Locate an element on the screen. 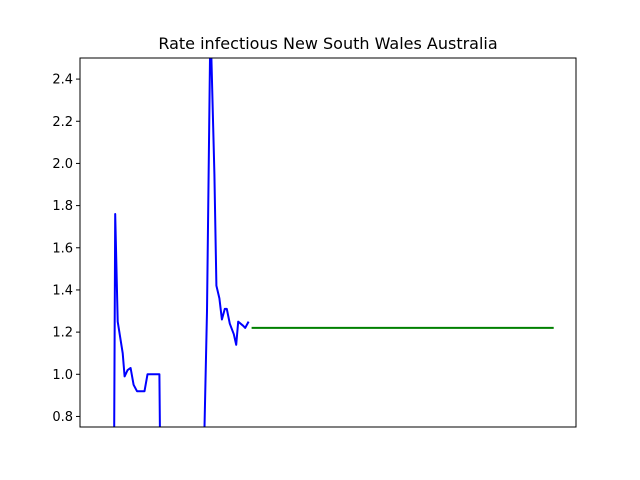 This screenshot has height=480, width=640. y-tick-label: 1.0 is located at coordinates (62, 375).